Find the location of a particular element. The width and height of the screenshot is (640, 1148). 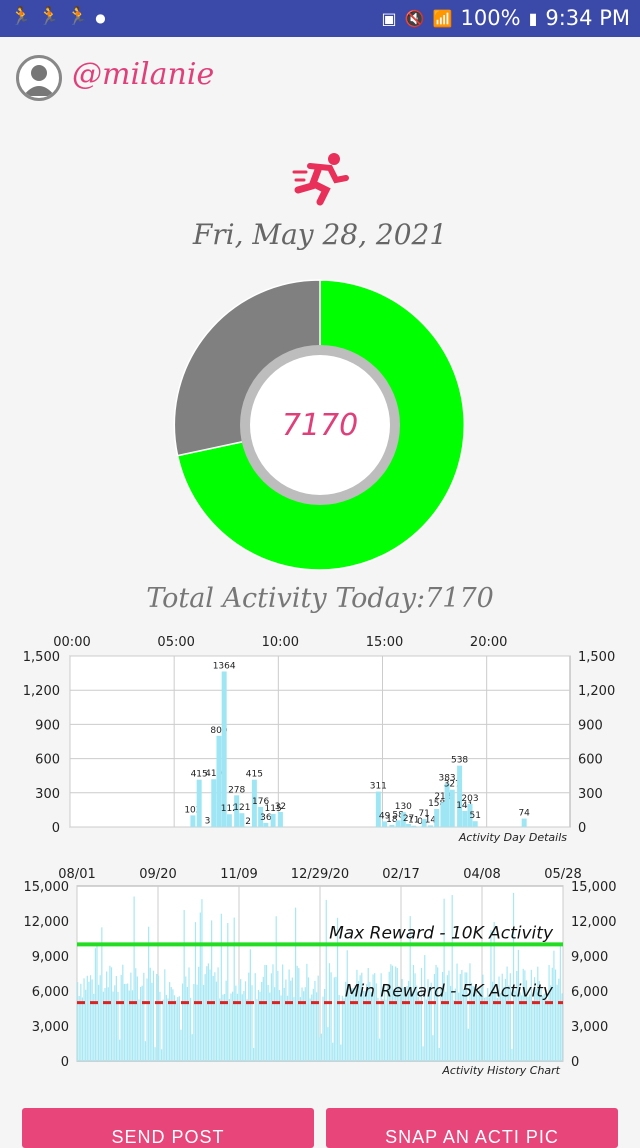

bar-value-label: 11 is located at coordinates (413, 821).